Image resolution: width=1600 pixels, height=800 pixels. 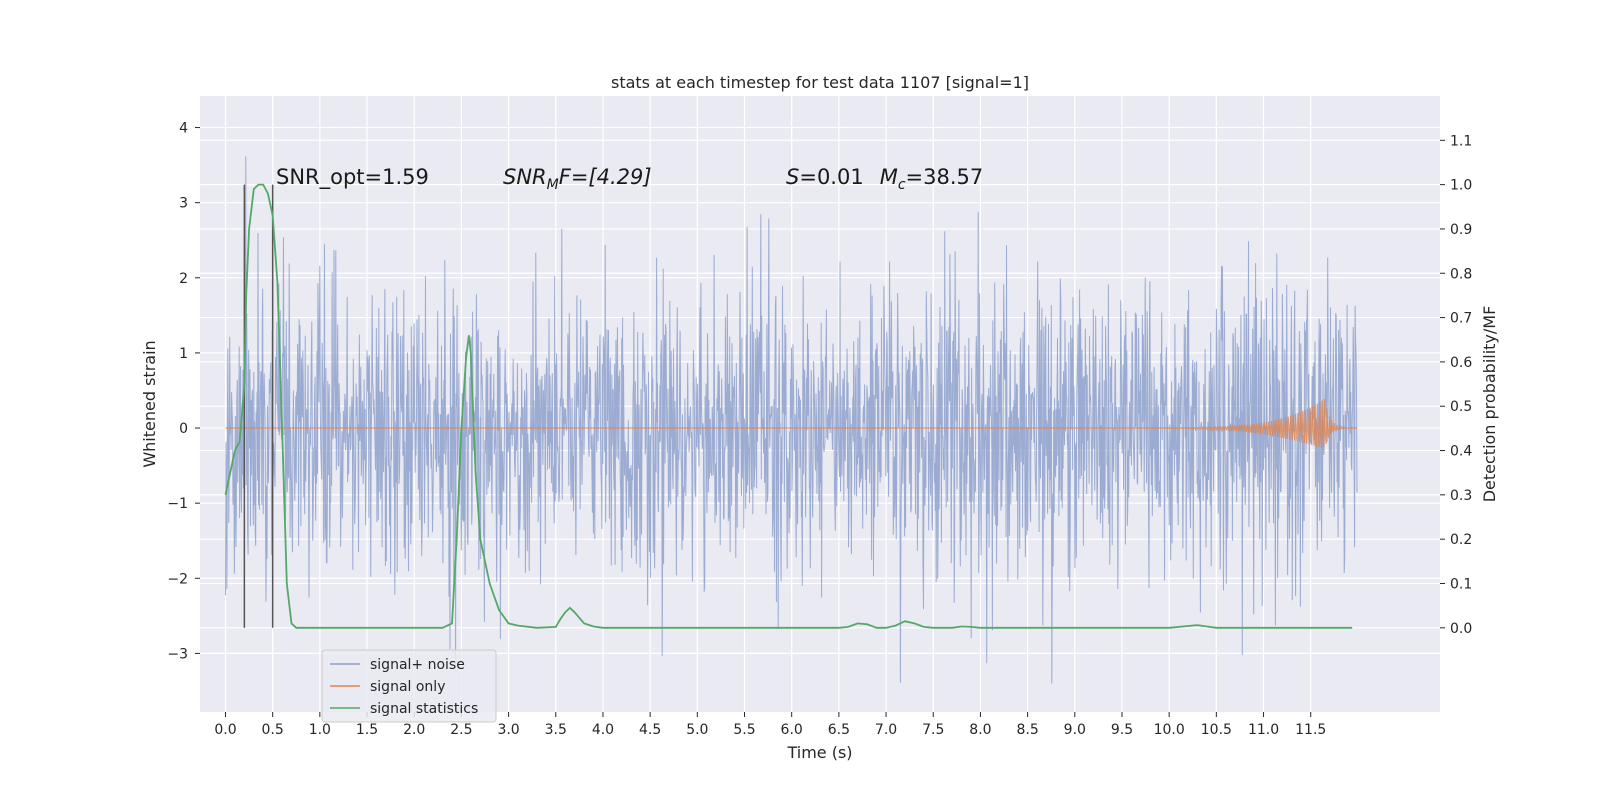 I want to click on y-tick-label-5: −1, so click(x=177, y=504).